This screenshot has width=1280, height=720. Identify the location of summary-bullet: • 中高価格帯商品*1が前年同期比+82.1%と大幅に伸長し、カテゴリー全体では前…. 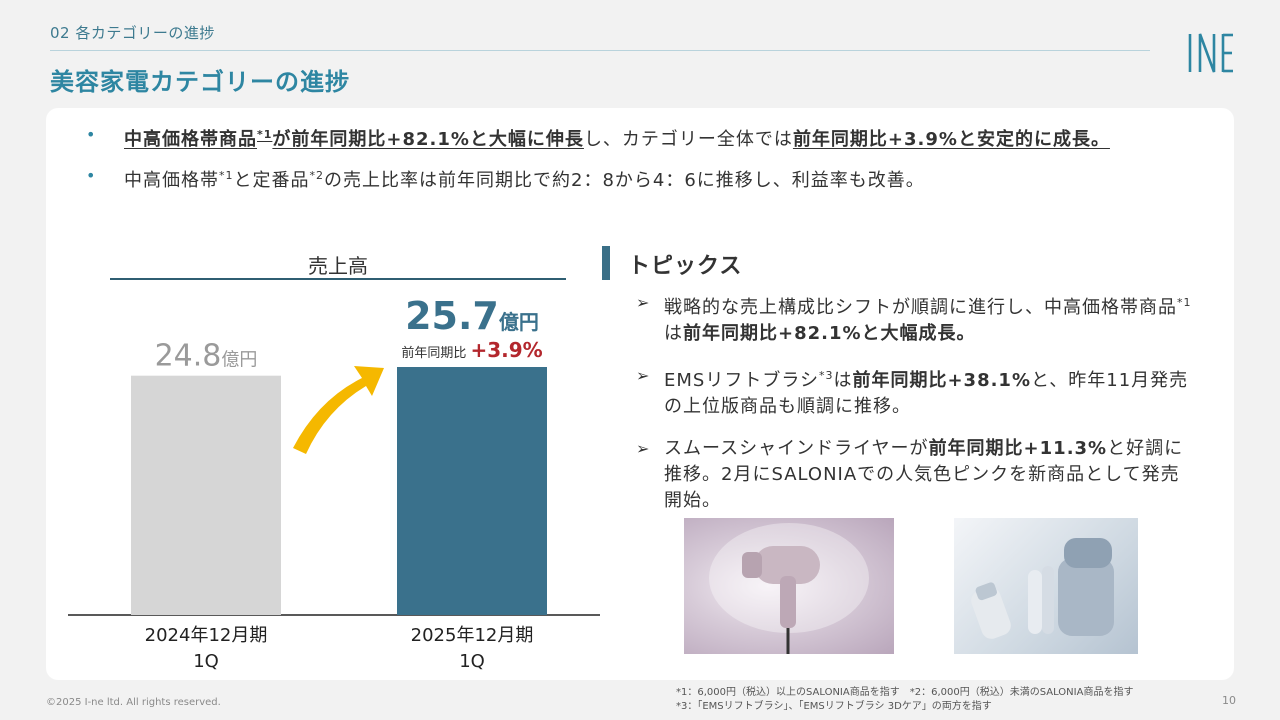
(641, 137).